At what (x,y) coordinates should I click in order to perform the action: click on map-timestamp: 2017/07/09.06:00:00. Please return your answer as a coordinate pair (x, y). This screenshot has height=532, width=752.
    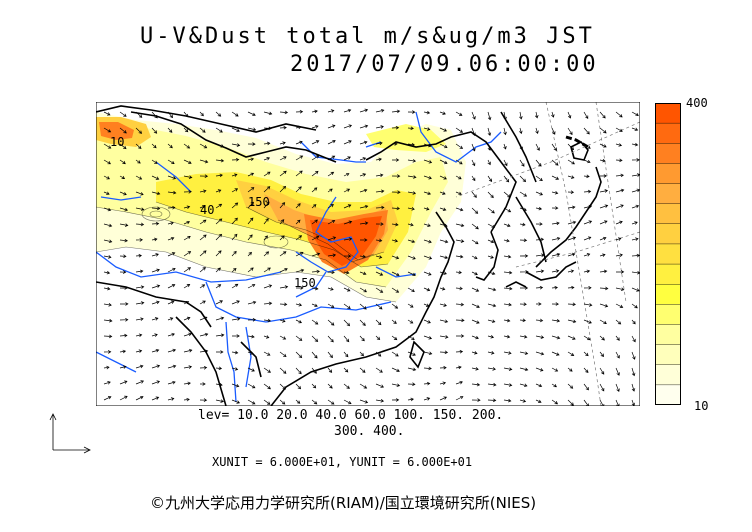
    Looking at the image, I should click on (444, 64).